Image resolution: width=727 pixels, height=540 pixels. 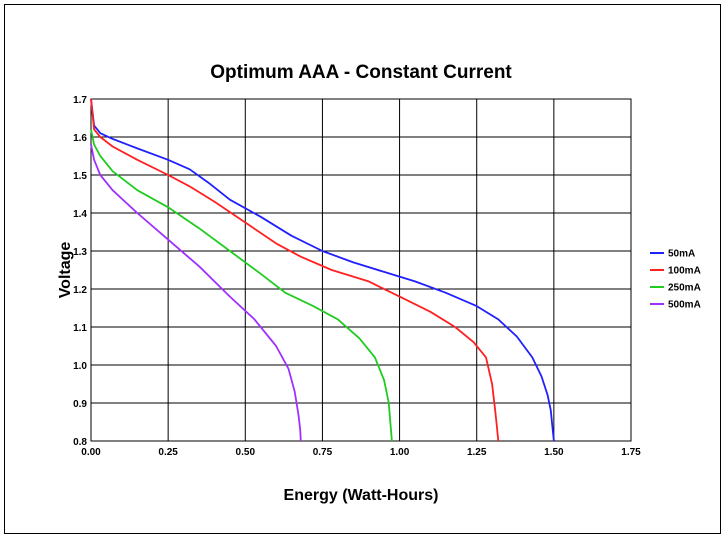 I want to click on x-tick-label: 0.25, so click(x=168, y=452).